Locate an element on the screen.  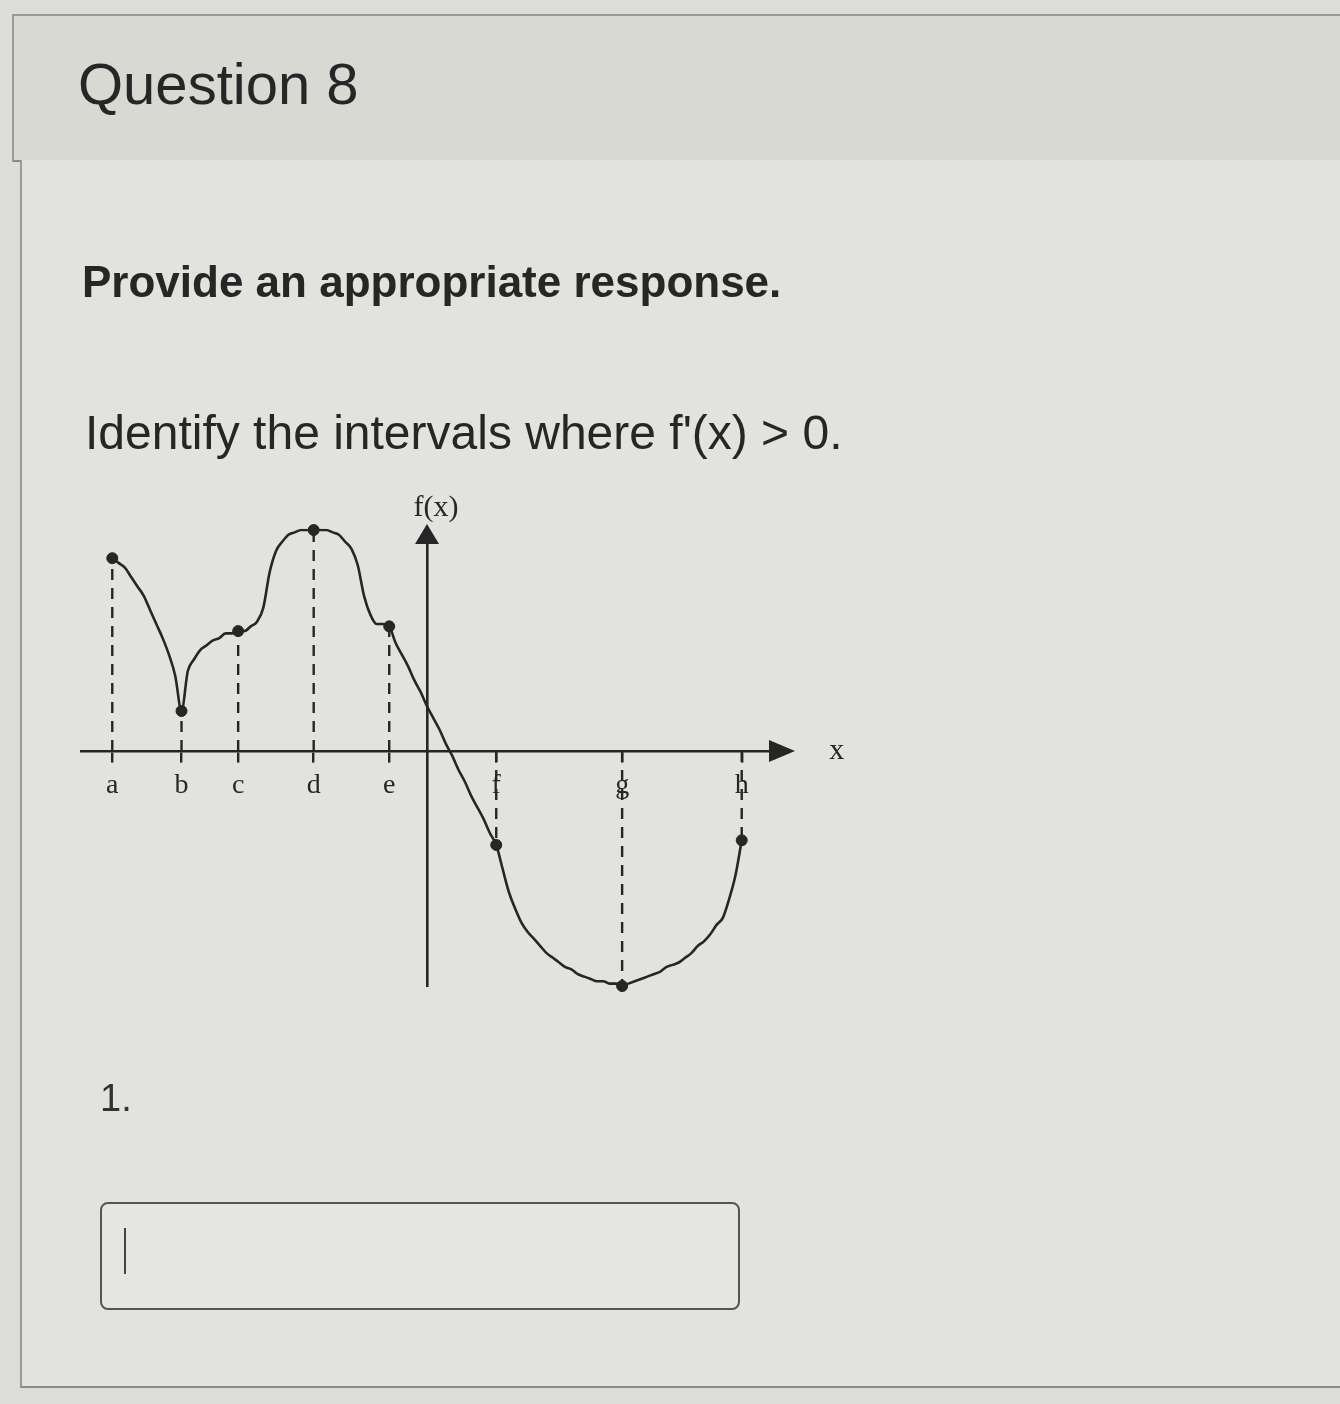
chart-title: Question 8 is located at coordinates (218, 83).